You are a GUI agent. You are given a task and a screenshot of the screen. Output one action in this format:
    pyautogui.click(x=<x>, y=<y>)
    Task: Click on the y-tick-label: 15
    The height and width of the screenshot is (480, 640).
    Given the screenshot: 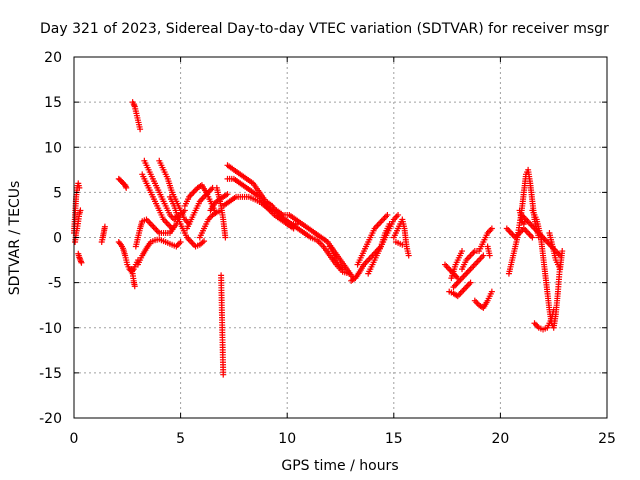 What is the action you would take?
    pyautogui.click(x=53, y=103)
    